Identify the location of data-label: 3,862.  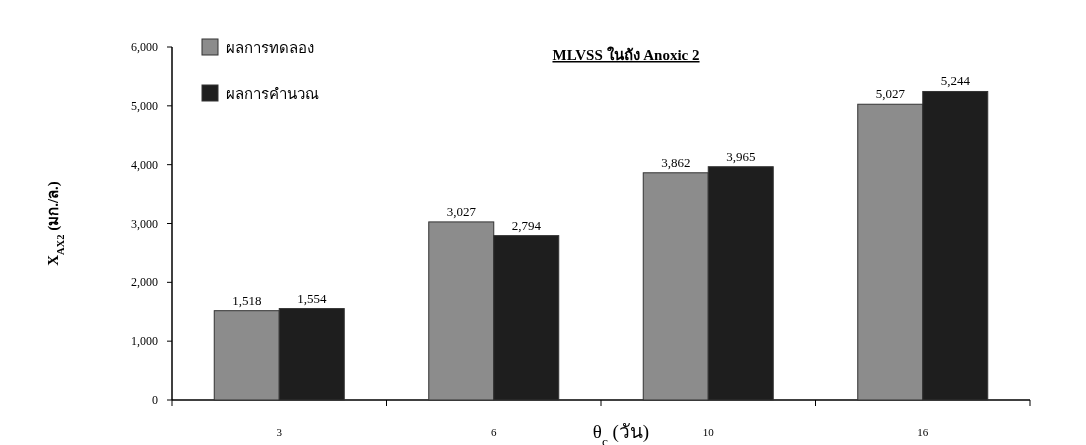
(676, 162).